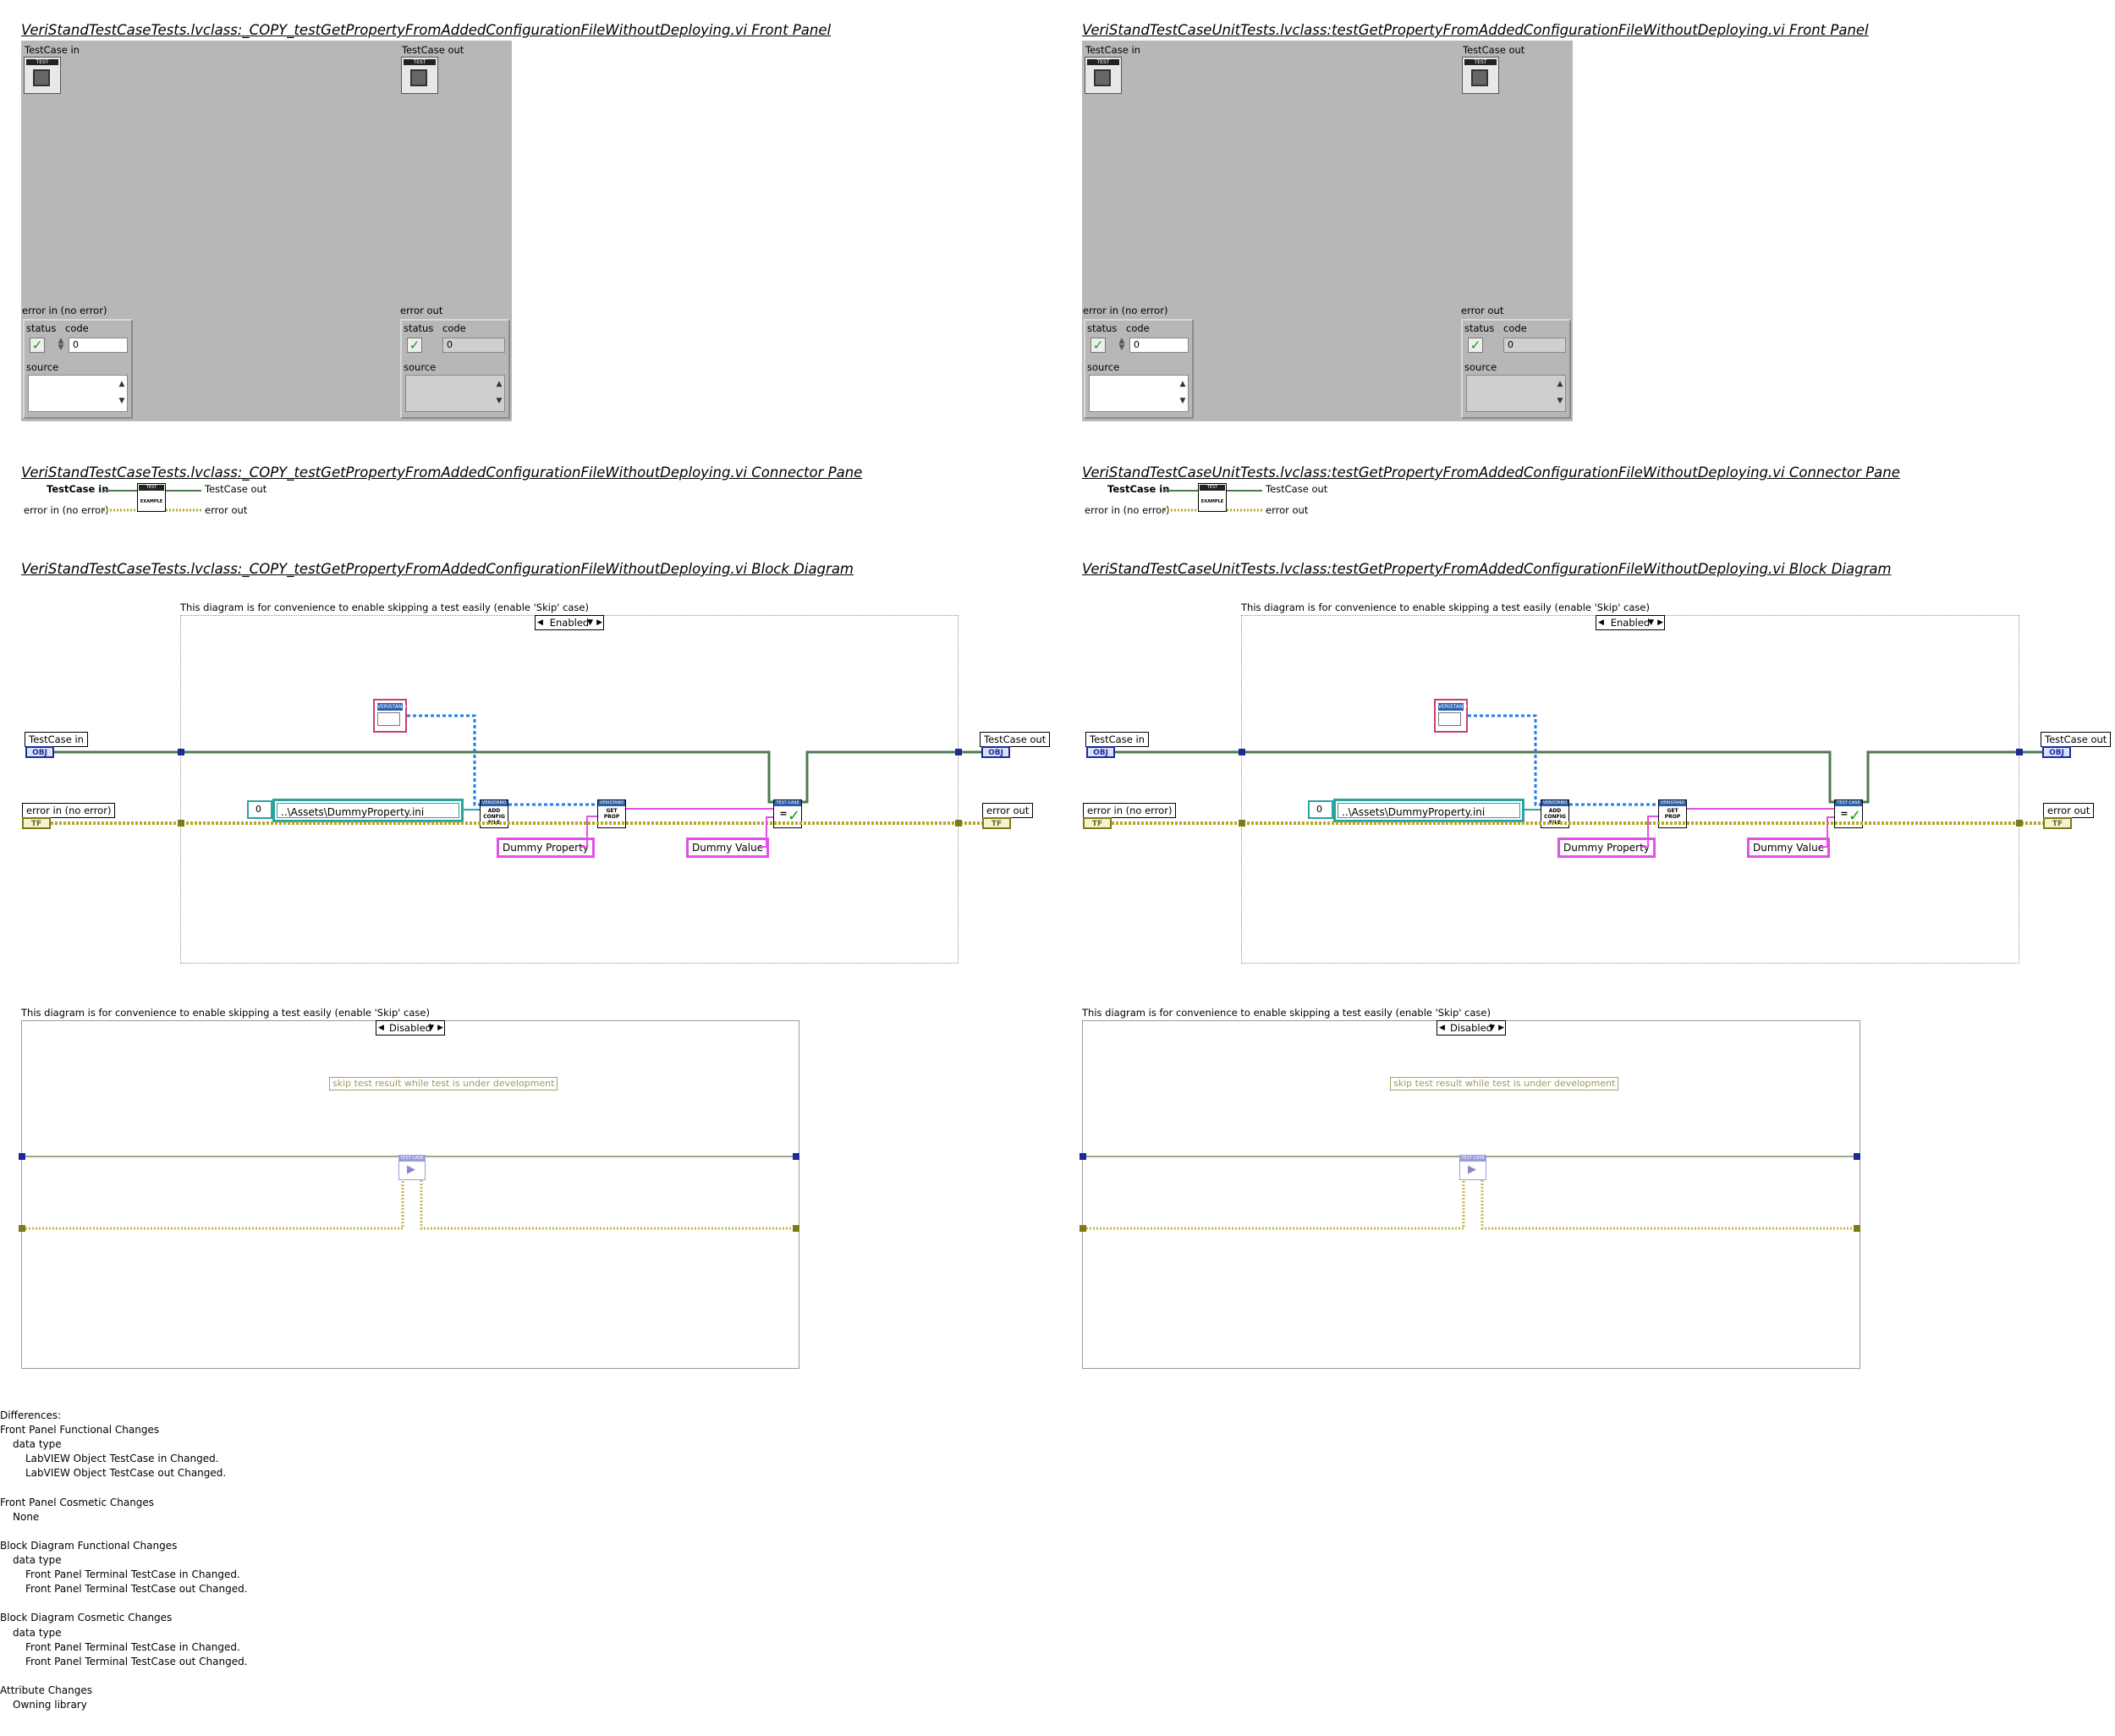  What do you see at coordinates (31, 1415) in the screenshot?
I see `difference-line: Differences:` at bounding box center [31, 1415].